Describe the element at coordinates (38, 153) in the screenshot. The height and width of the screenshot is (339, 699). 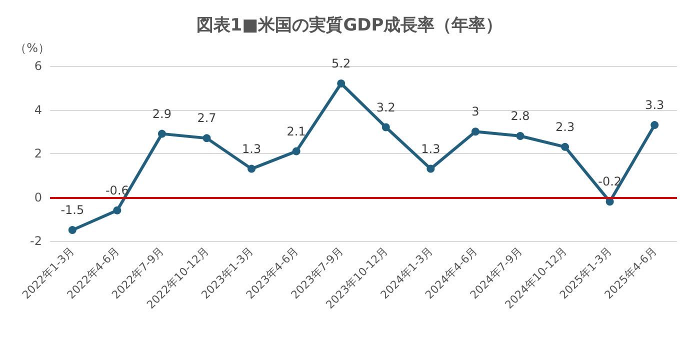
I see `y-tick-label: 2` at that location.